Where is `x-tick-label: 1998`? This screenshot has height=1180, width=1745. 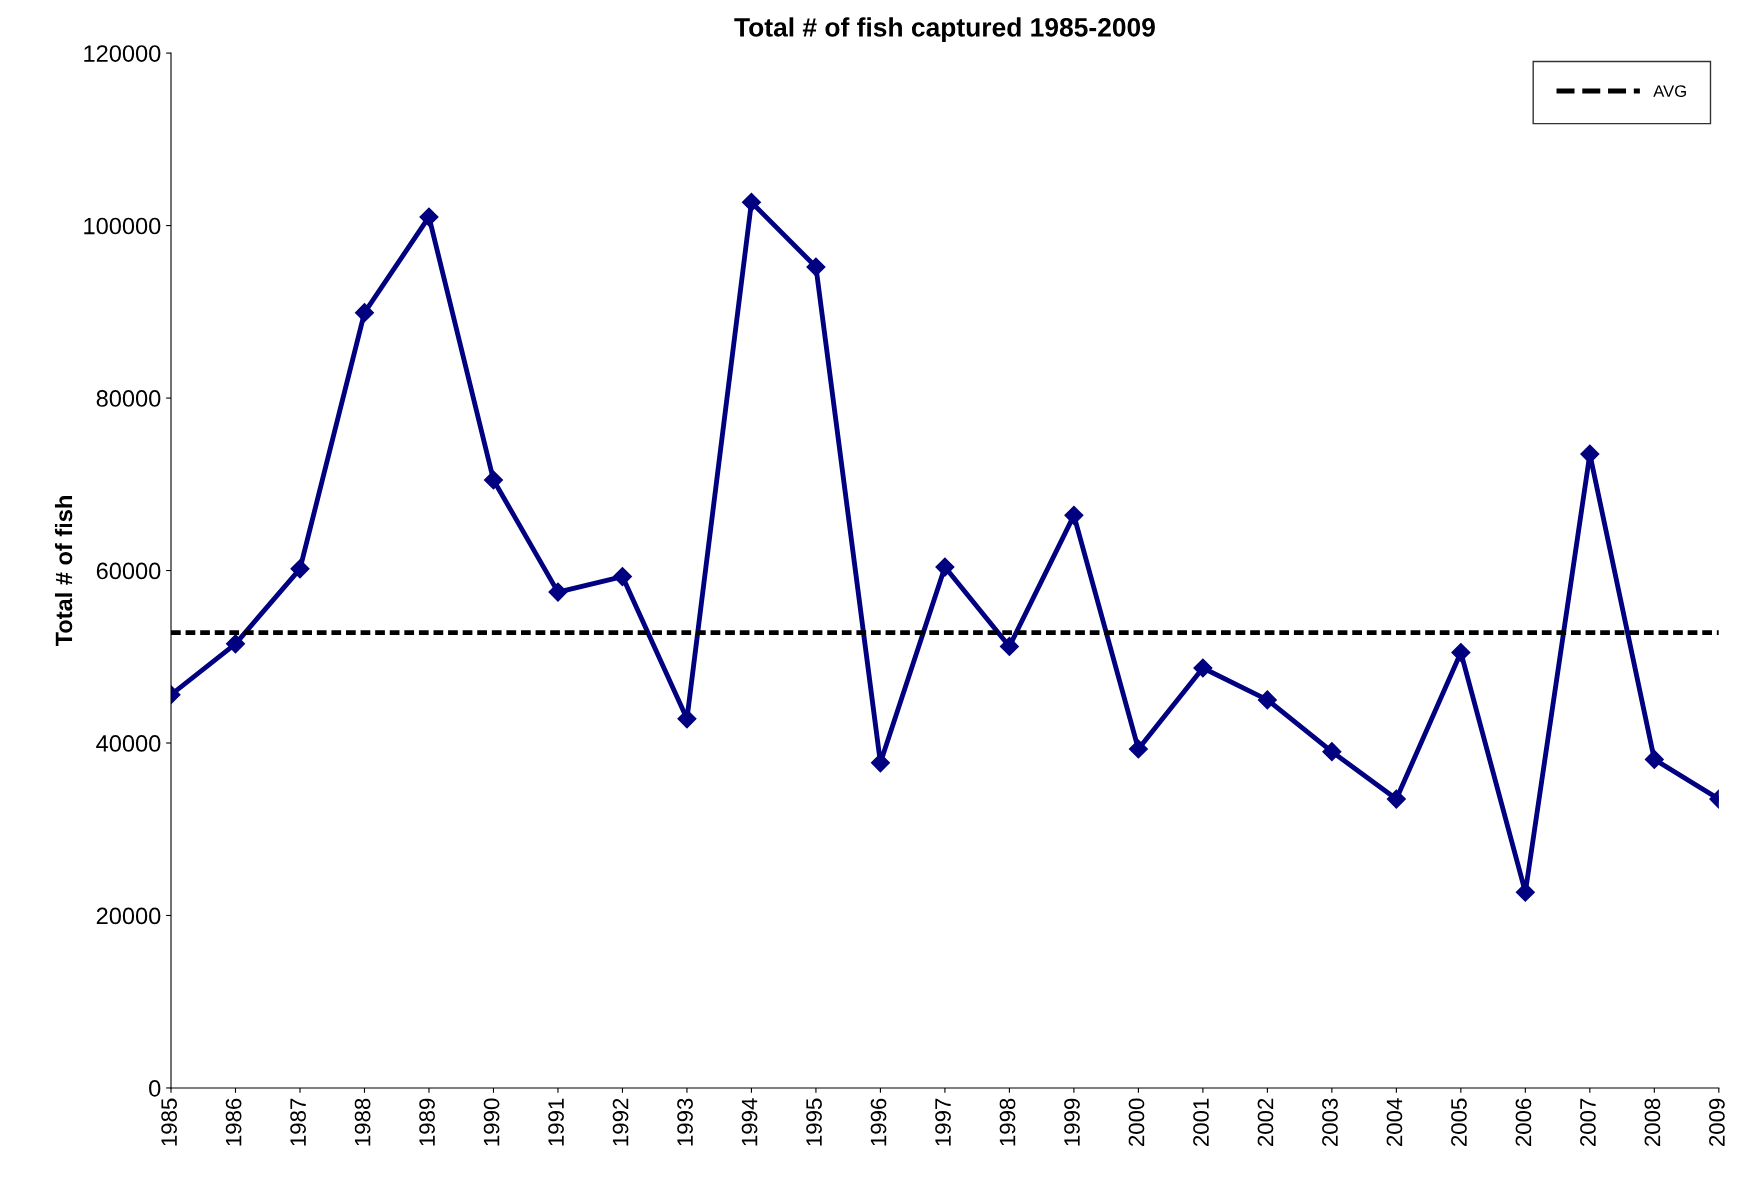 x-tick-label: 1998 is located at coordinates (1007, 1122).